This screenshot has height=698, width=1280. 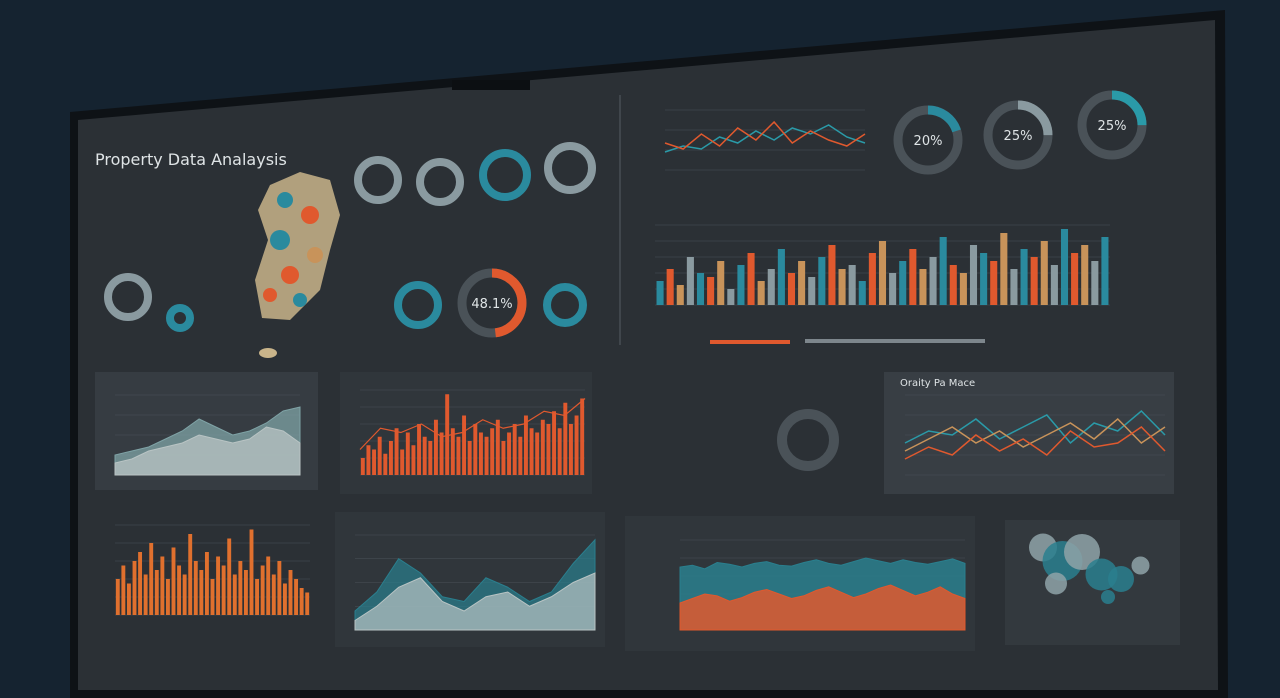 I want to click on map-dots, so click(x=291, y=275).